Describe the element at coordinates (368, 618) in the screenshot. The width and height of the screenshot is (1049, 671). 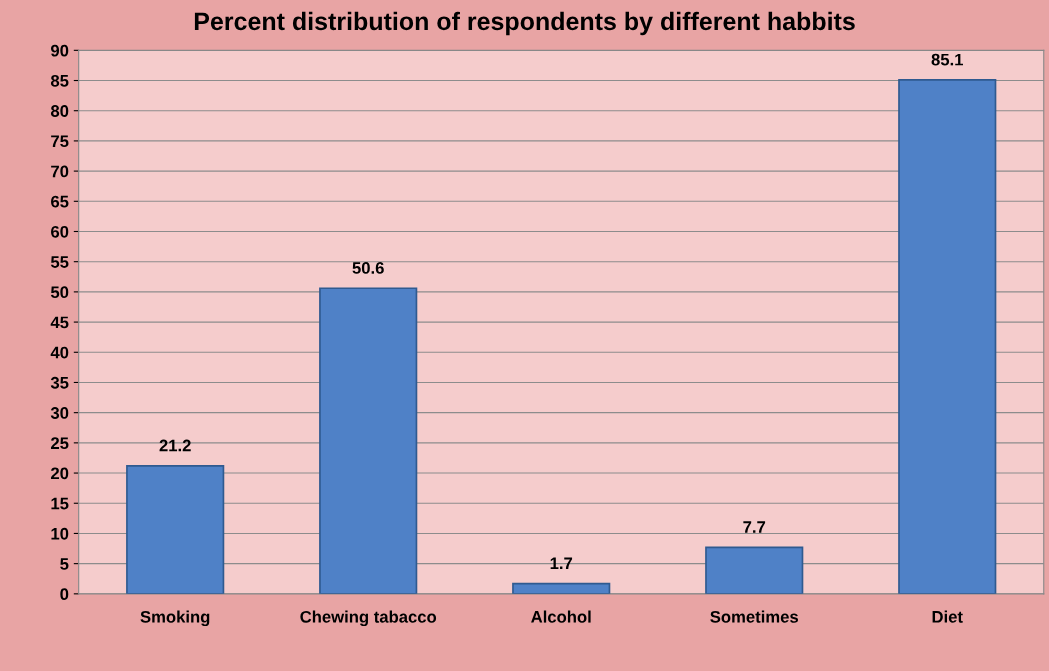
I see `x-tick-label: Chewing tabacco` at that location.